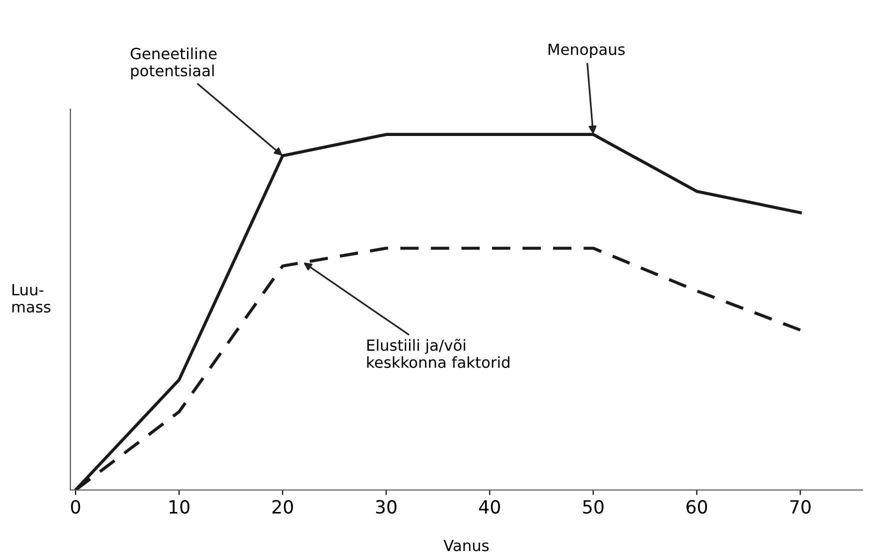  Describe the element at coordinates (282, 507) in the screenshot. I see `x-tick-label: 20` at that location.